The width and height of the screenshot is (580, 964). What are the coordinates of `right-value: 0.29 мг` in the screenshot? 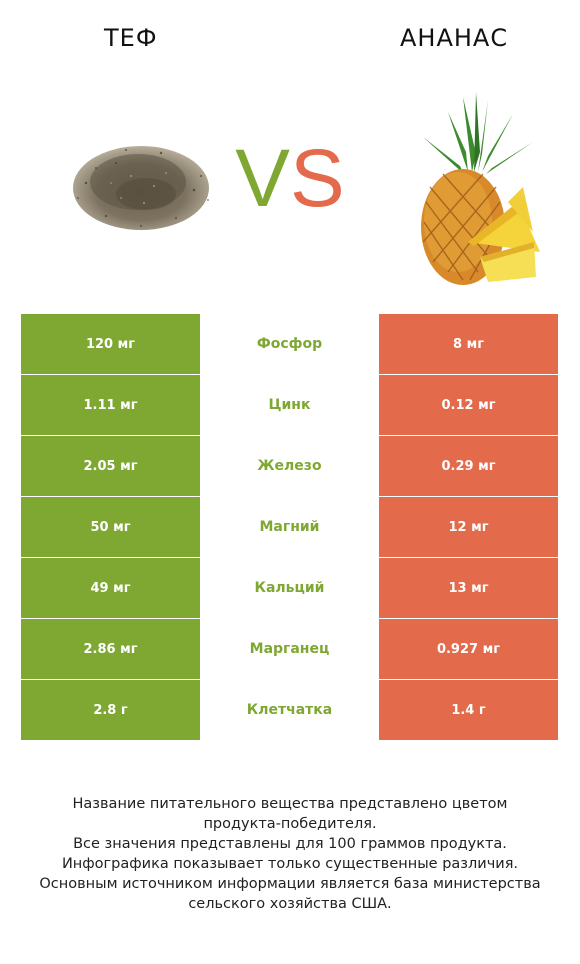 It's located at (468, 466).